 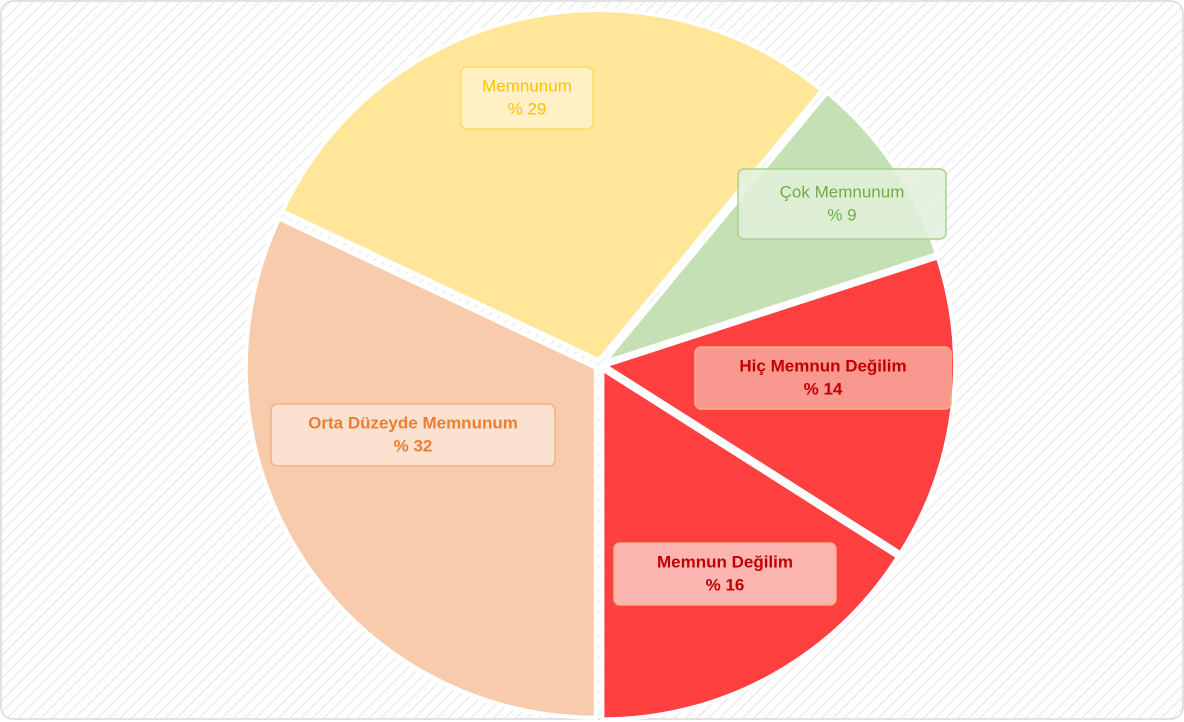 What do you see at coordinates (823, 388) in the screenshot?
I see `label-value: % 14` at bounding box center [823, 388].